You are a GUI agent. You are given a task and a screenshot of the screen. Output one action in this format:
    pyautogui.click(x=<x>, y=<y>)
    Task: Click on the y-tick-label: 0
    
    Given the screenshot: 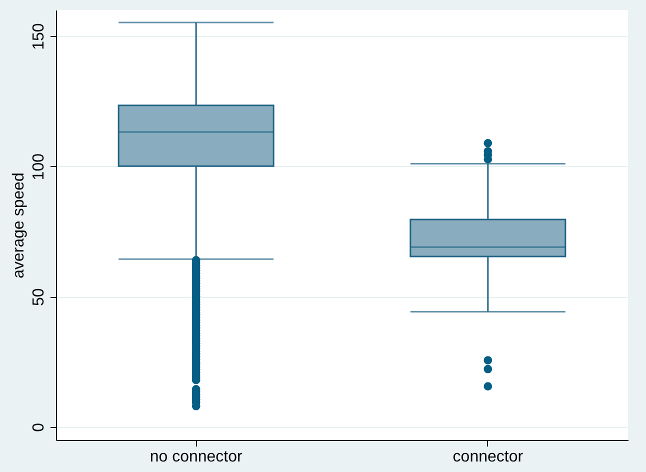 What is the action you would take?
    pyautogui.click(x=39, y=427)
    